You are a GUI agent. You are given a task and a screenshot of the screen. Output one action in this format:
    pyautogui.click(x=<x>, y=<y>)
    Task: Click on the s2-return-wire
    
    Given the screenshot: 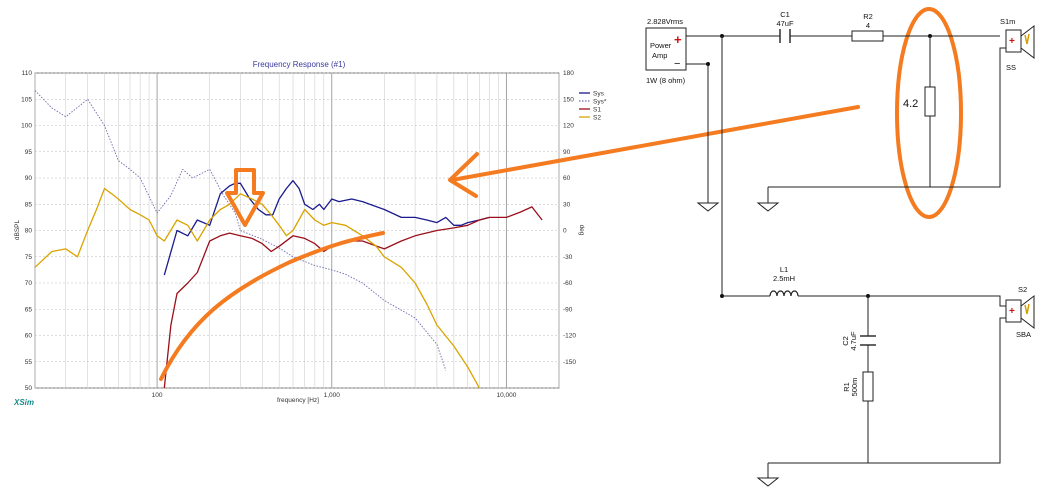 What is the action you would take?
    pyautogui.click(x=887, y=390)
    